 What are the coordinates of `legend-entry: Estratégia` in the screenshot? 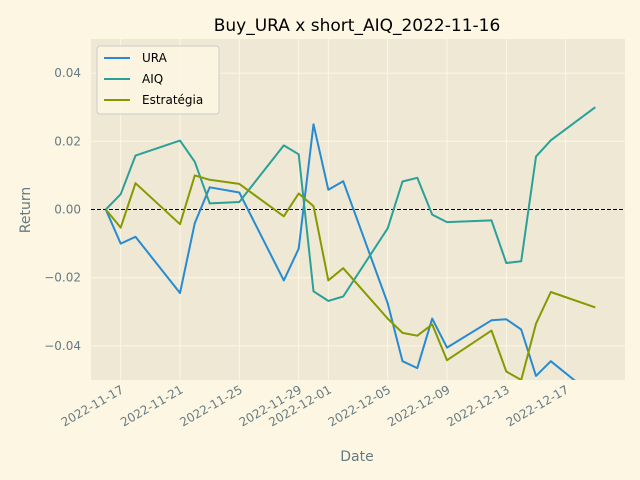 It's located at (172, 100).